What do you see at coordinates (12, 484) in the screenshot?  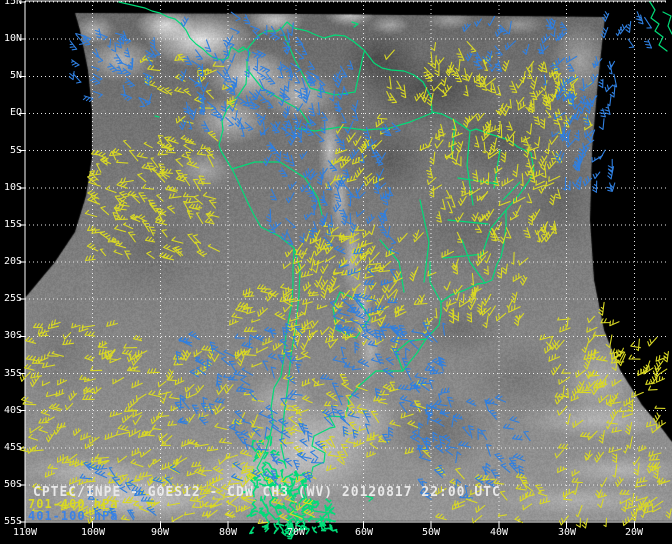 I see `lat-label-50s: 50S` at bounding box center [12, 484].